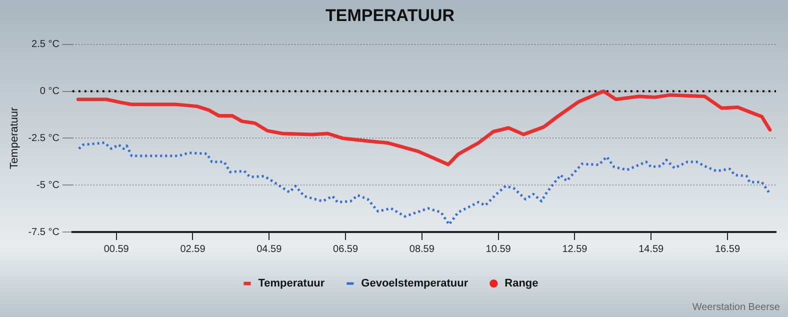  I want to click on y-tick-label: -7.5 °C, so click(44, 232).